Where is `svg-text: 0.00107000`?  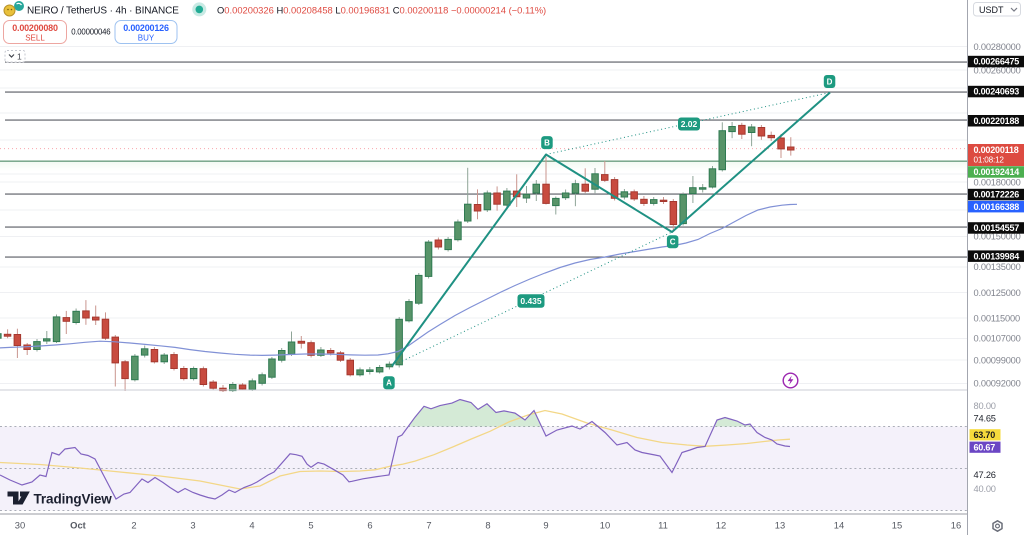 svg-text: 0.00107000 is located at coordinates (997, 339).